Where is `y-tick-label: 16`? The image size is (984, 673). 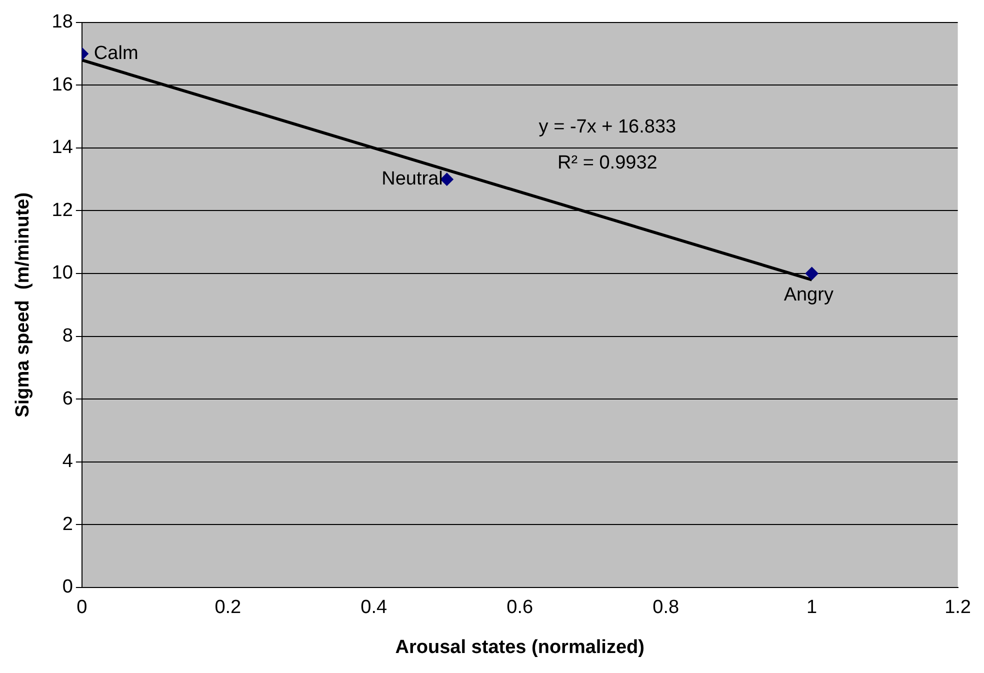 y-tick-label: 16 is located at coordinates (62, 85).